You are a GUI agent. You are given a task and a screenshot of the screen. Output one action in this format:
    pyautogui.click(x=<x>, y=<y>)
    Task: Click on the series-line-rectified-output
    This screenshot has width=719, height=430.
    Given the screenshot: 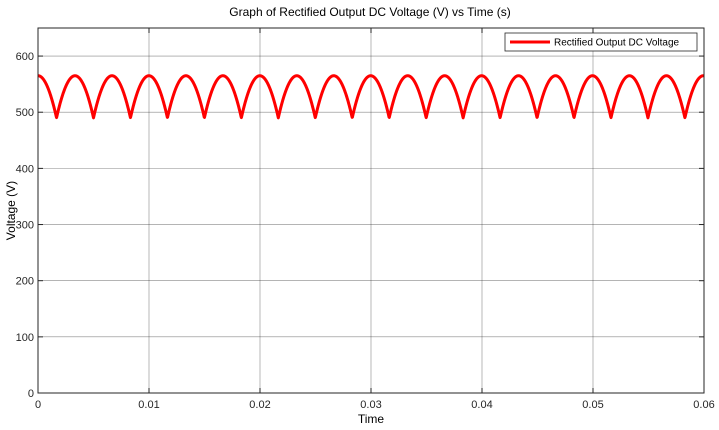 What is the action you would take?
    pyautogui.click(x=371, y=97)
    